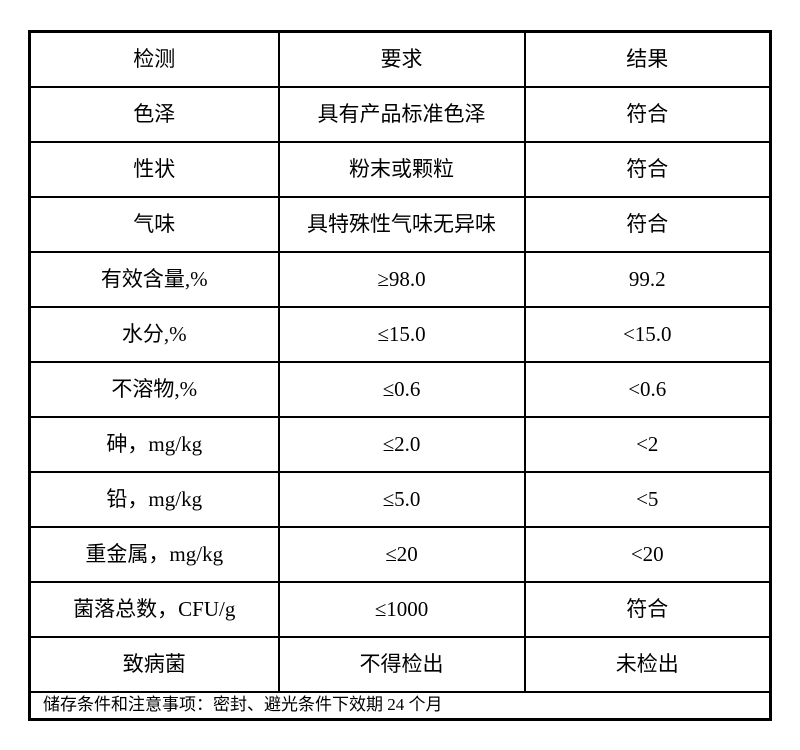 The image size is (800, 750). Describe the element at coordinates (154, 499) in the screenshot. I see `test-name-cell: 铅，mg/kg` at that location.